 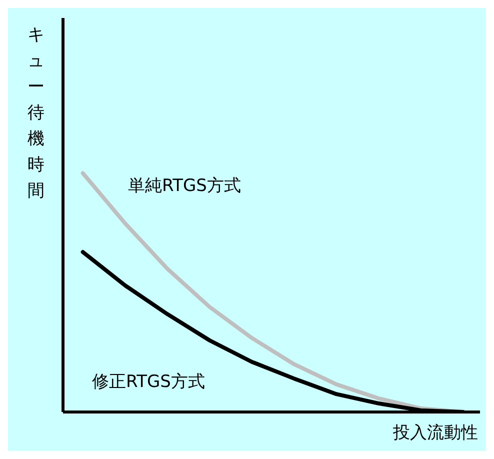 What do you see at coordinates (435, 433) in the screenshot?
I see `x-axis-title: 投入流動性` at bounding box center [435, 433].